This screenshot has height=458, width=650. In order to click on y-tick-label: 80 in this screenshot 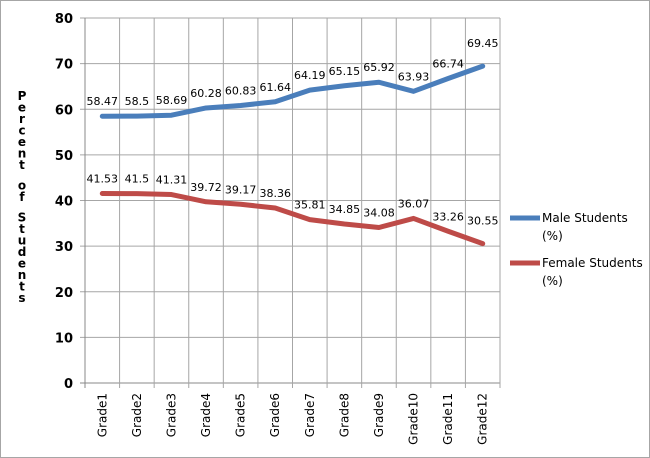, I will do `click(64, 19)`.